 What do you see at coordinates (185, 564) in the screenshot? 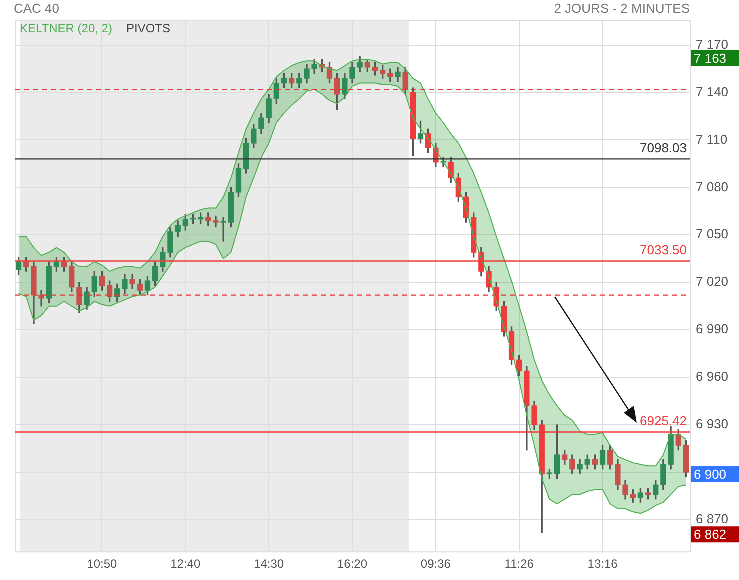
I see `x-tick-label: 12:40` at bounding box center [185, 564].